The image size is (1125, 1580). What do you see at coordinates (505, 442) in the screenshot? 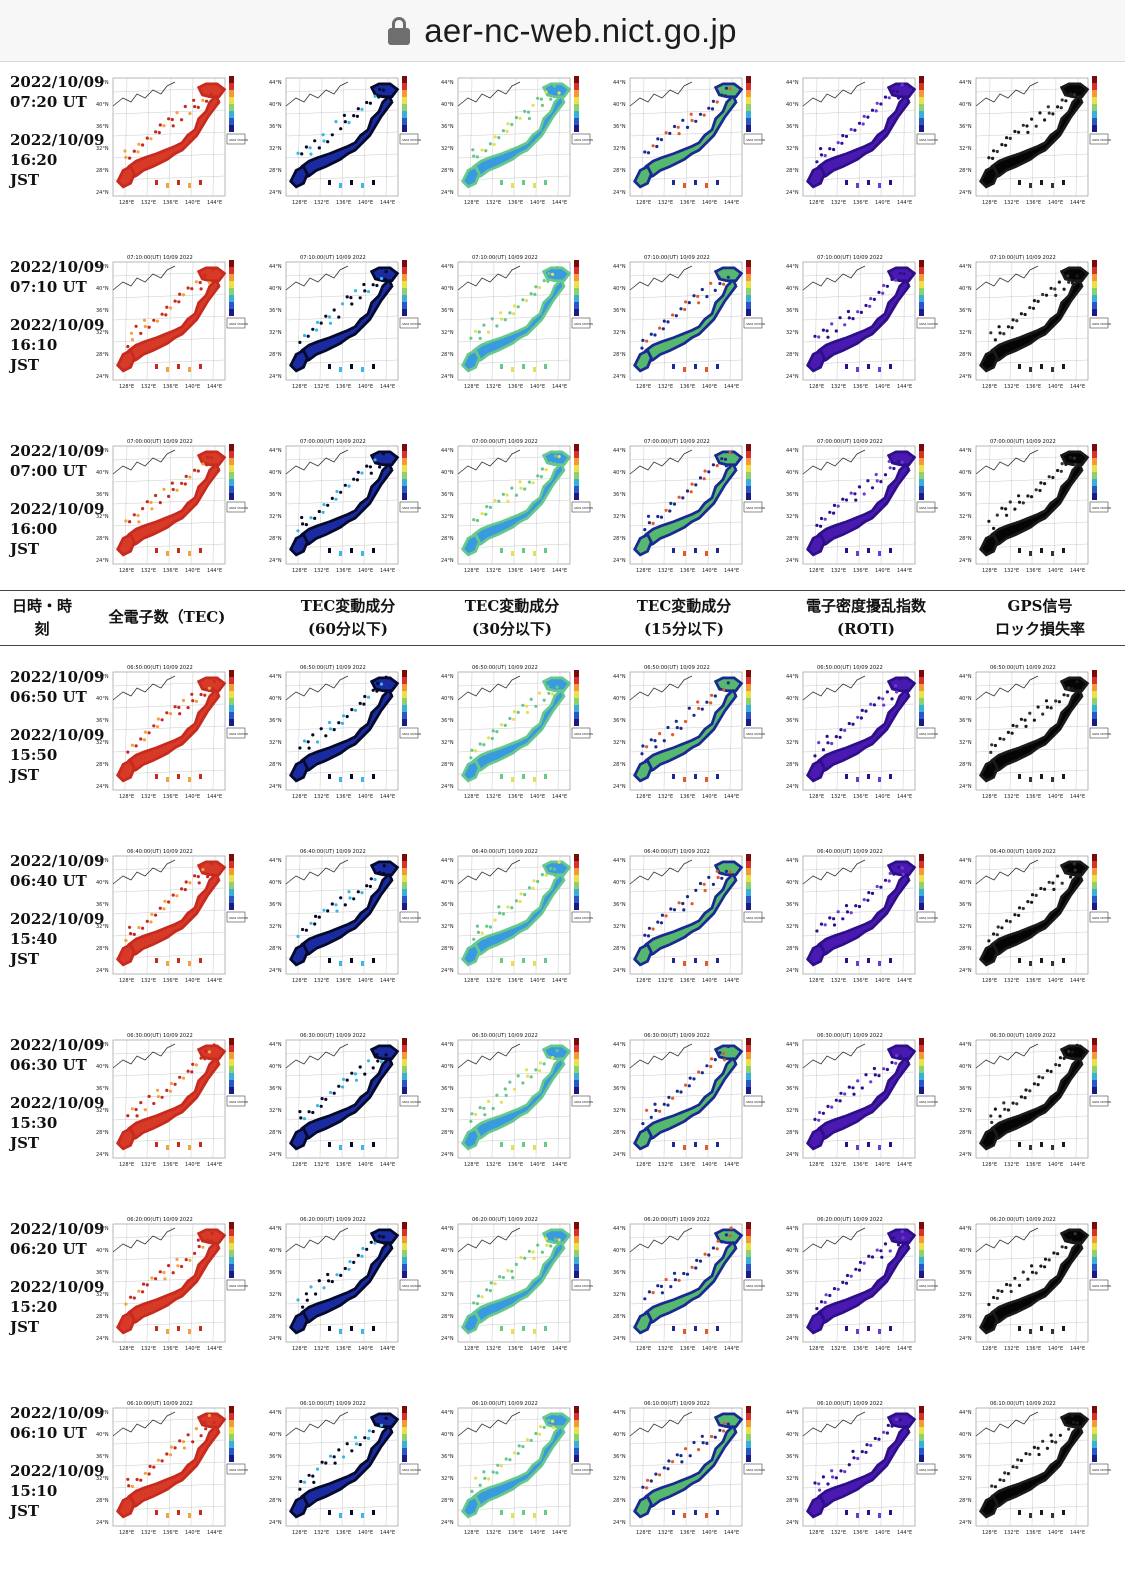
I see `map-title: 07:00:00(UT) 10/09 2022` at bounding box center [505, 442].